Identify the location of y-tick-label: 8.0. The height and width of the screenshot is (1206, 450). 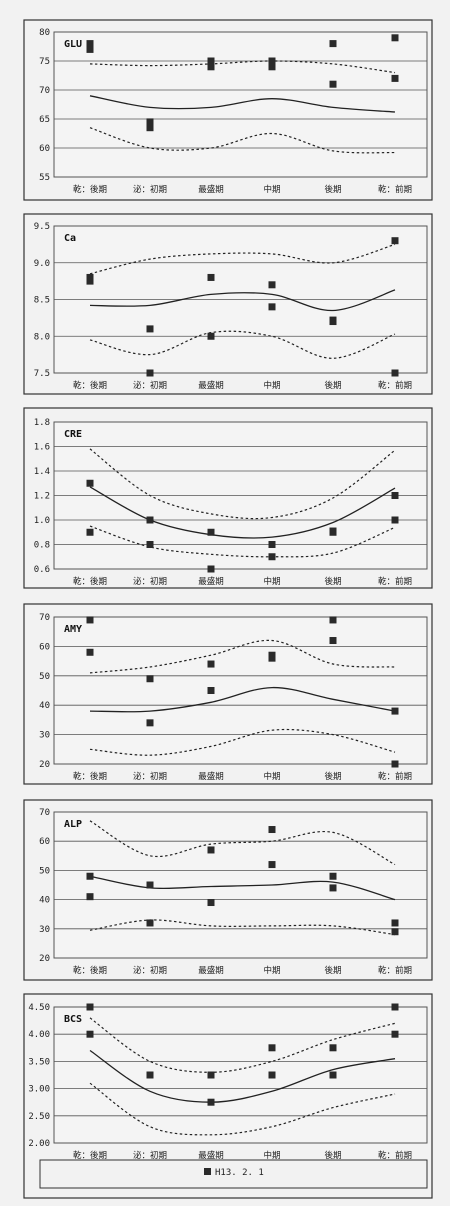
(42, 337).